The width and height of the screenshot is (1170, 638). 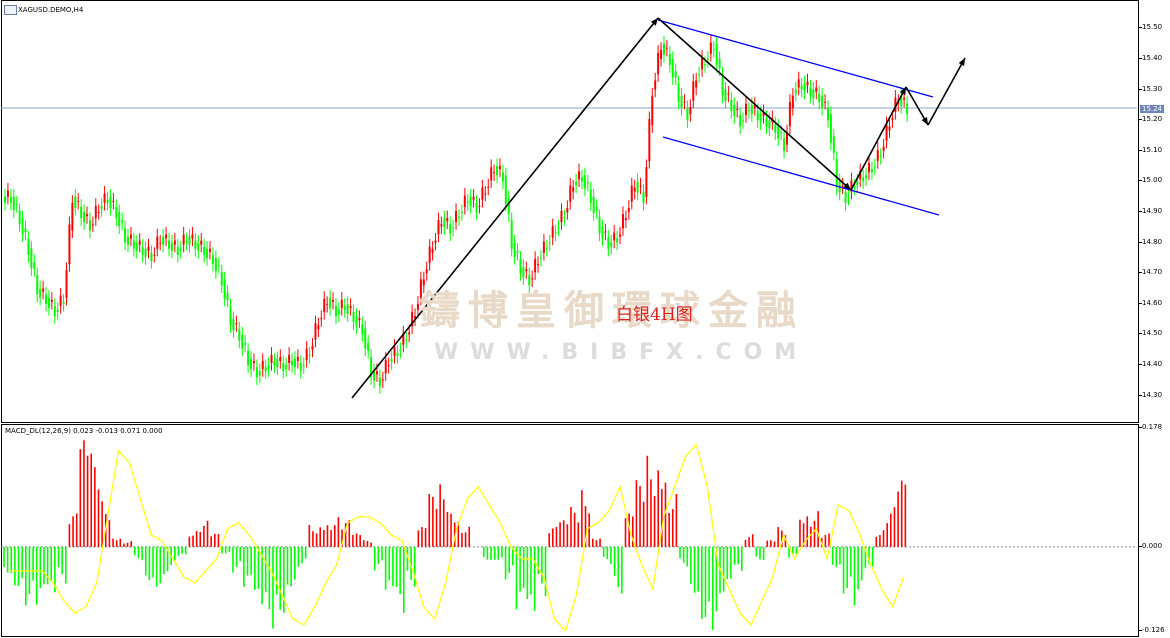 I want to click on price-tick-label: 15.50, so click(x=1150, y=27).